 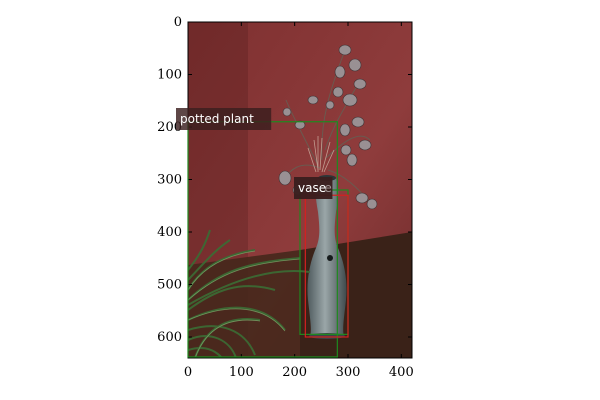 I want to click on label-text: vase, so click(x=312, y=188).